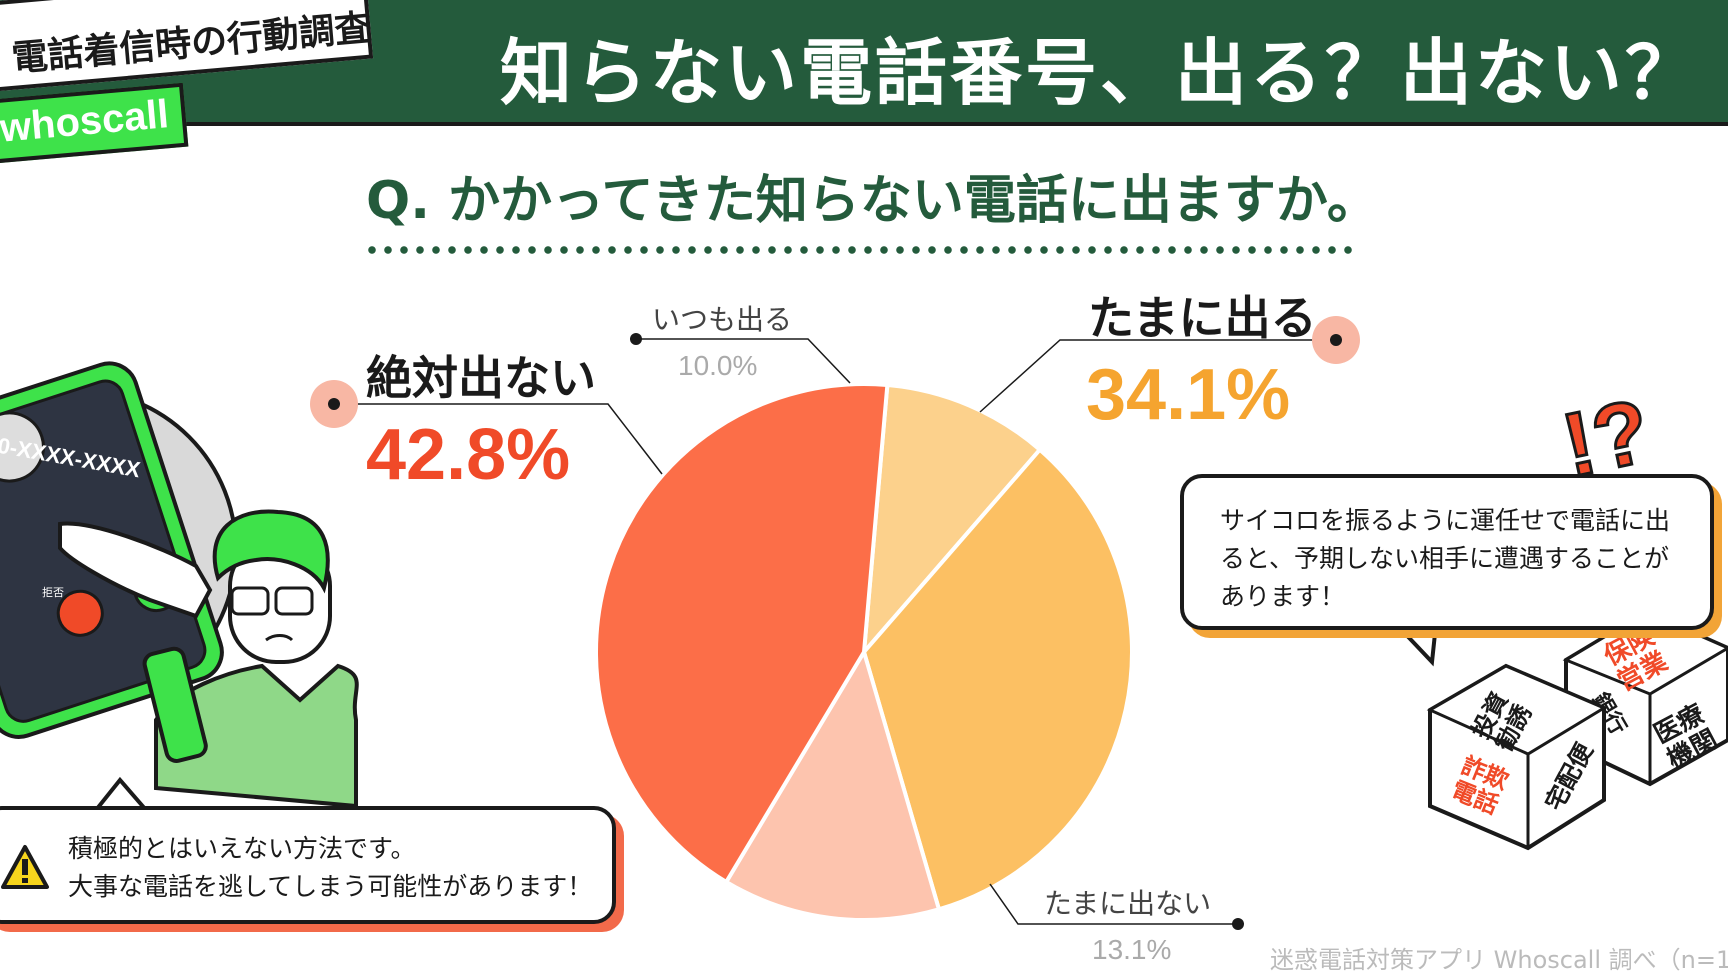 The width and height of the screenshot is (1728, 972). I want to click on speech-bubble-left-line1: 積極的とはいえない方法です。, so click(242, 848).